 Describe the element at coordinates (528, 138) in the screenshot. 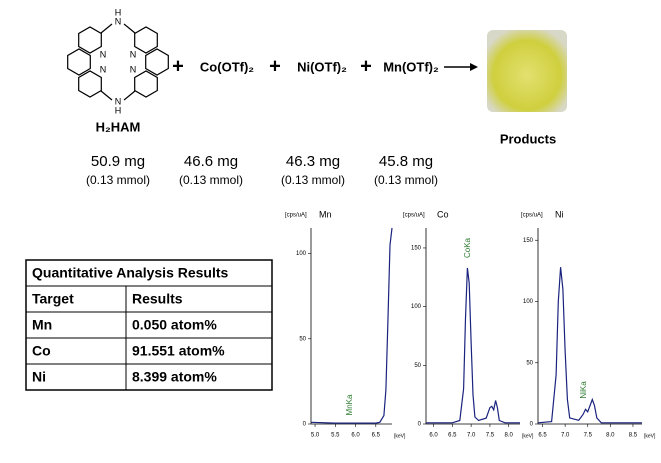

I see `product-label: Products` at that location.